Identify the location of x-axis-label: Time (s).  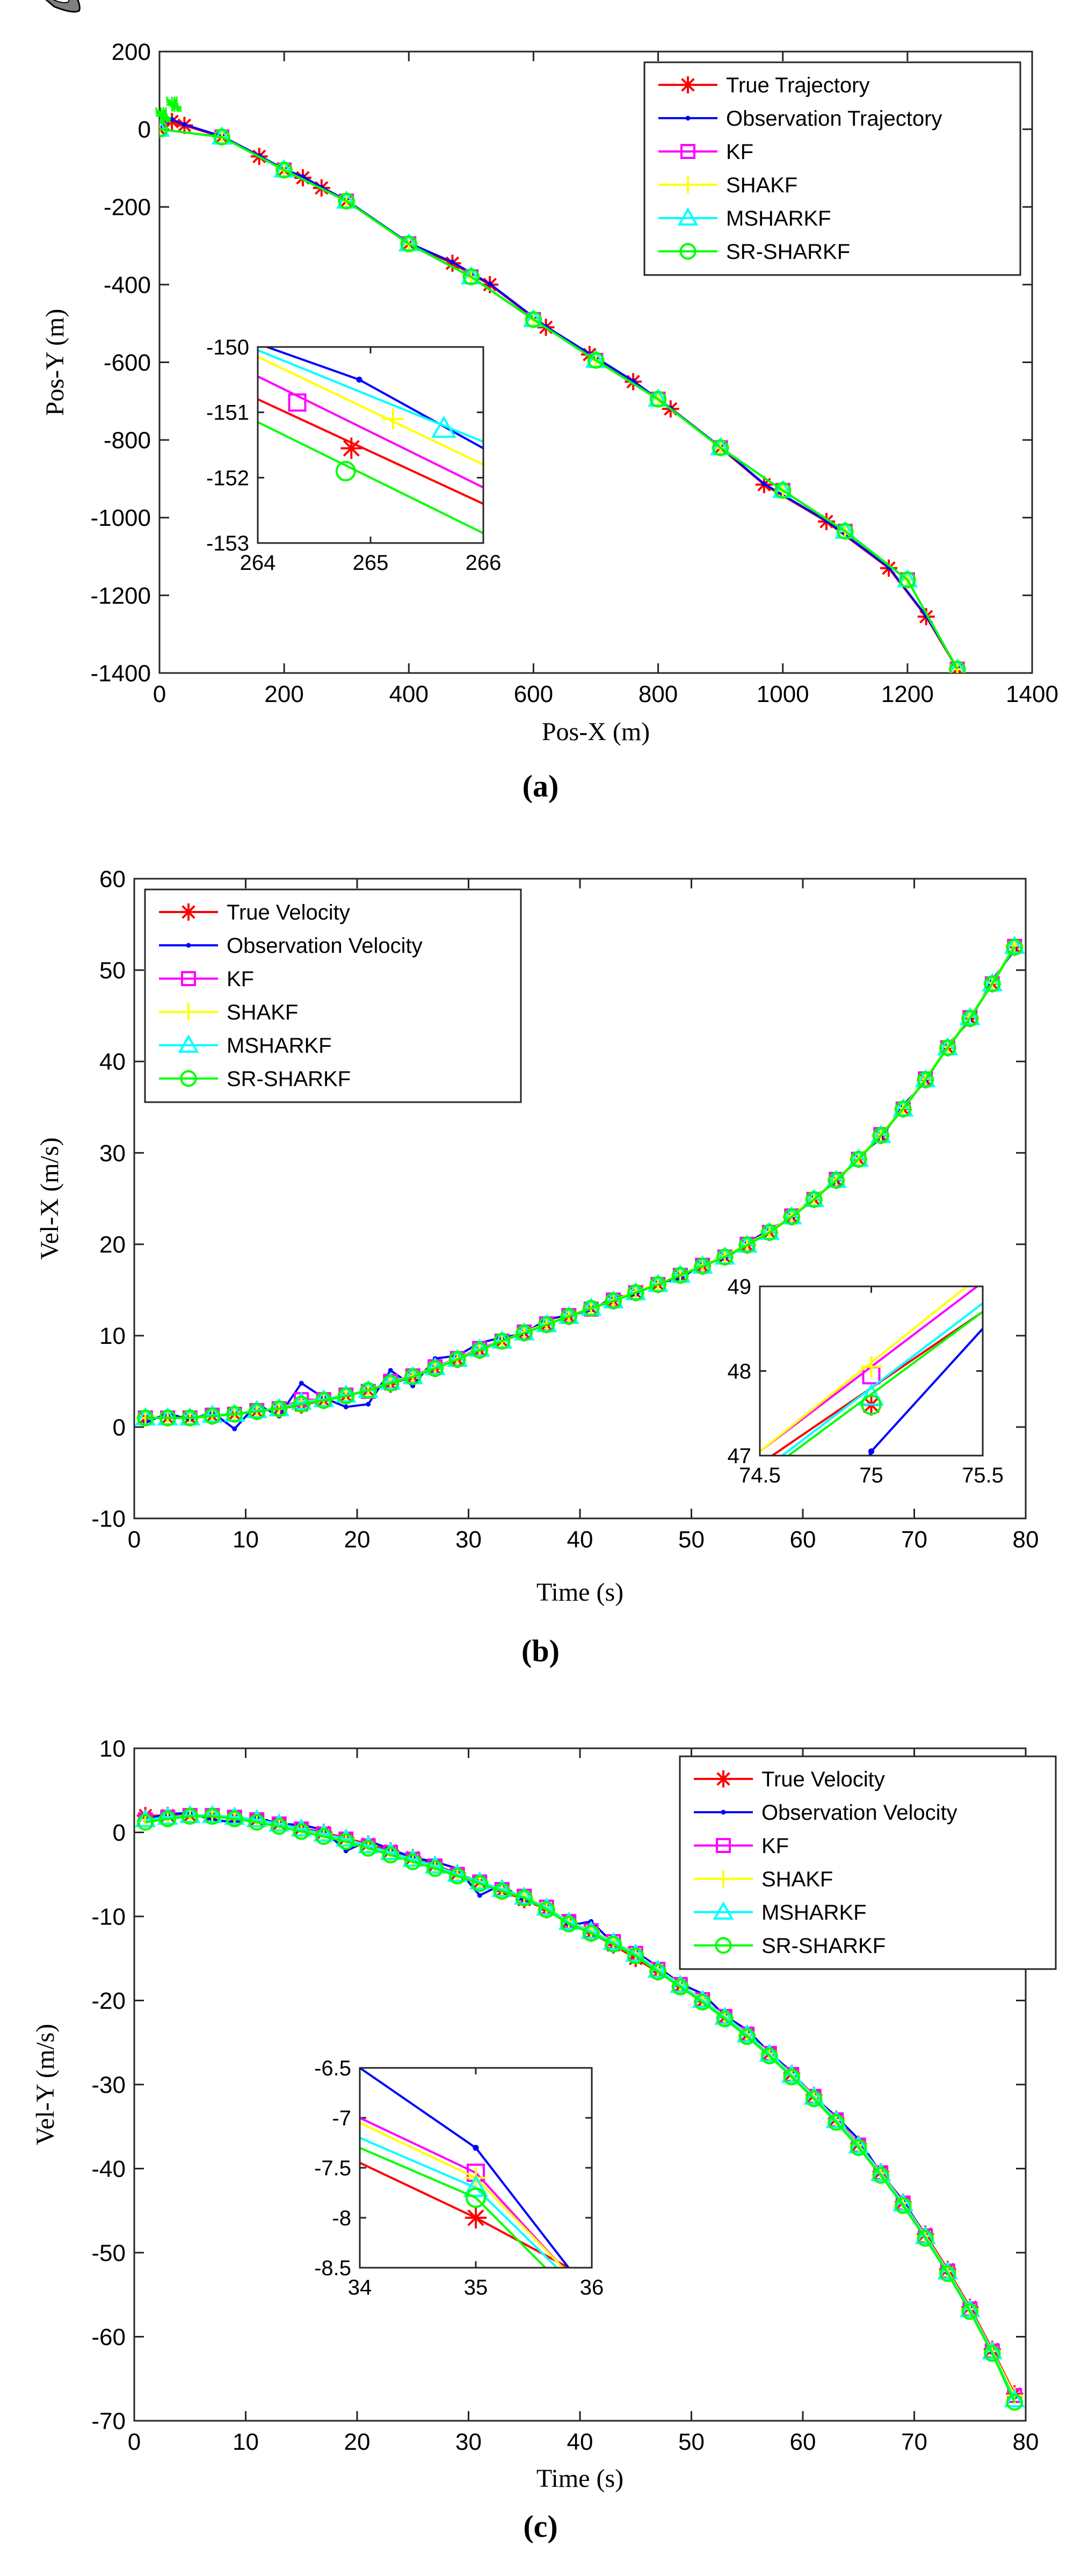
(579, 1592).